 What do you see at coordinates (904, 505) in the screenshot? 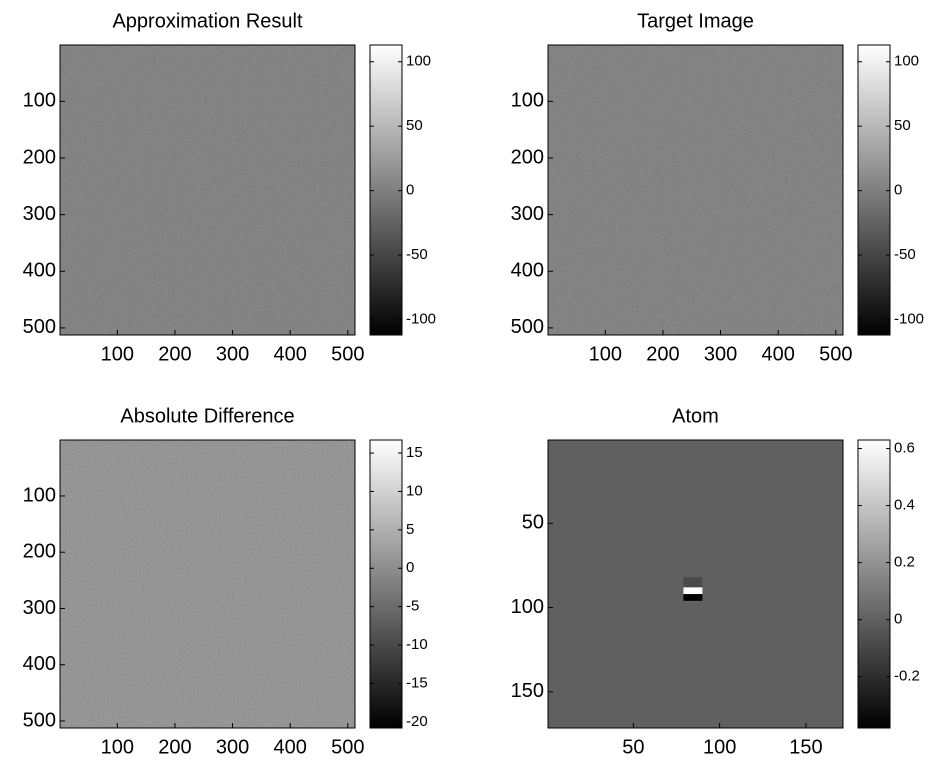
I see `colorbar-tick-label: 0.4` at bounding box center [904, 505].